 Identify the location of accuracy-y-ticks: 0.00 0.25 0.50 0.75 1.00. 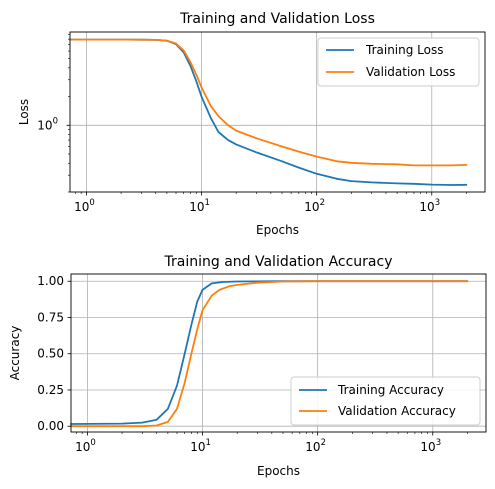
(54, 353).